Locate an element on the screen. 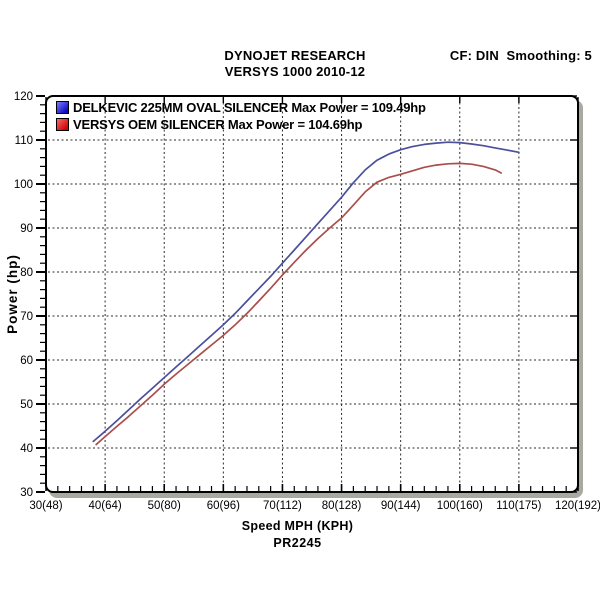 Image resolution: width=600 pixels, height=600 pixels. y-tick-label: 70 is located at coordinates (26, 317).